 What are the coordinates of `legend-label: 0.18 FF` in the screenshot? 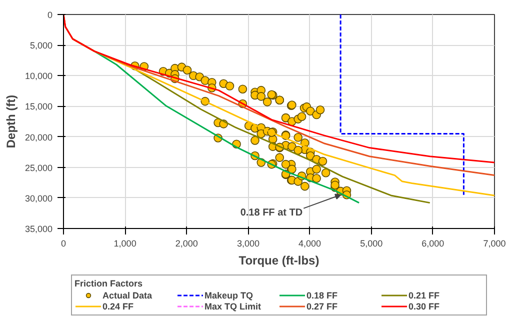 It's located at (322, 295).